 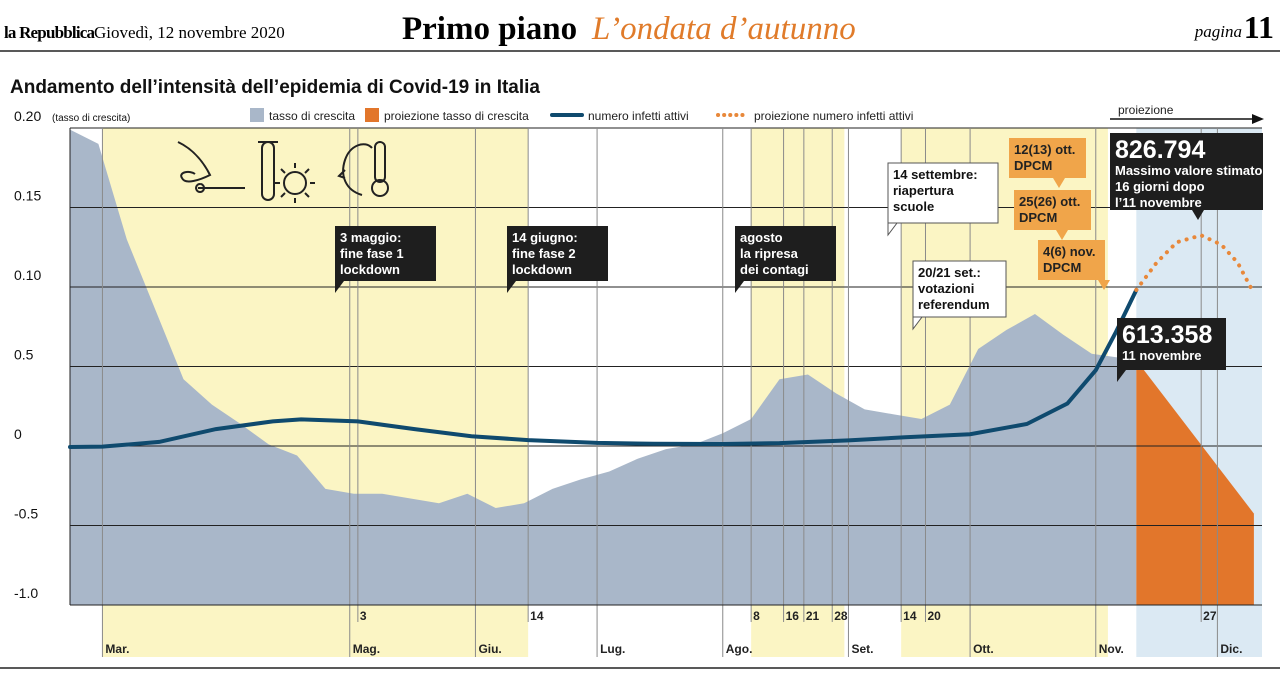 What do you see at coordinates (1162, 355) in the screenshot?
I see `annotation-text: 11 novembre` at bounding box center [1162, 355].